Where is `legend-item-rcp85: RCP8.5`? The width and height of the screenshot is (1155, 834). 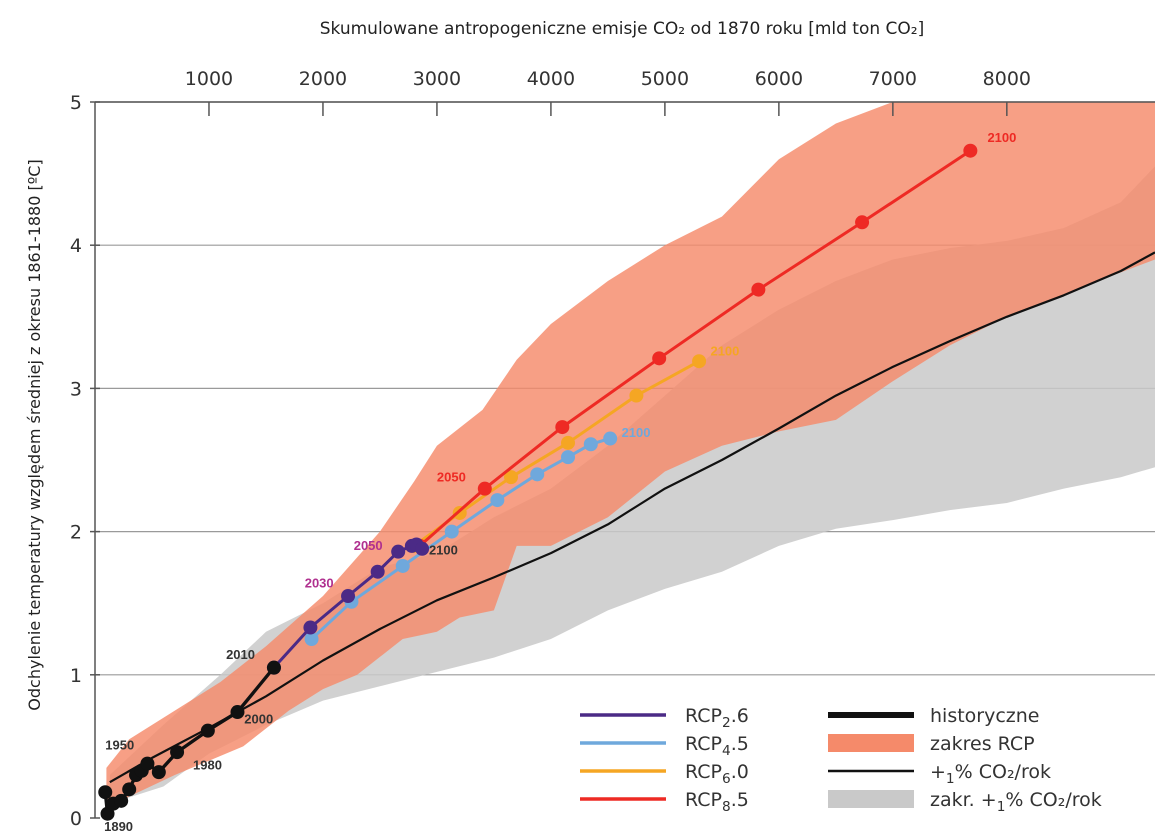 legend-item-rcp85: RCP8.5 is located at coordinates (664, 802).